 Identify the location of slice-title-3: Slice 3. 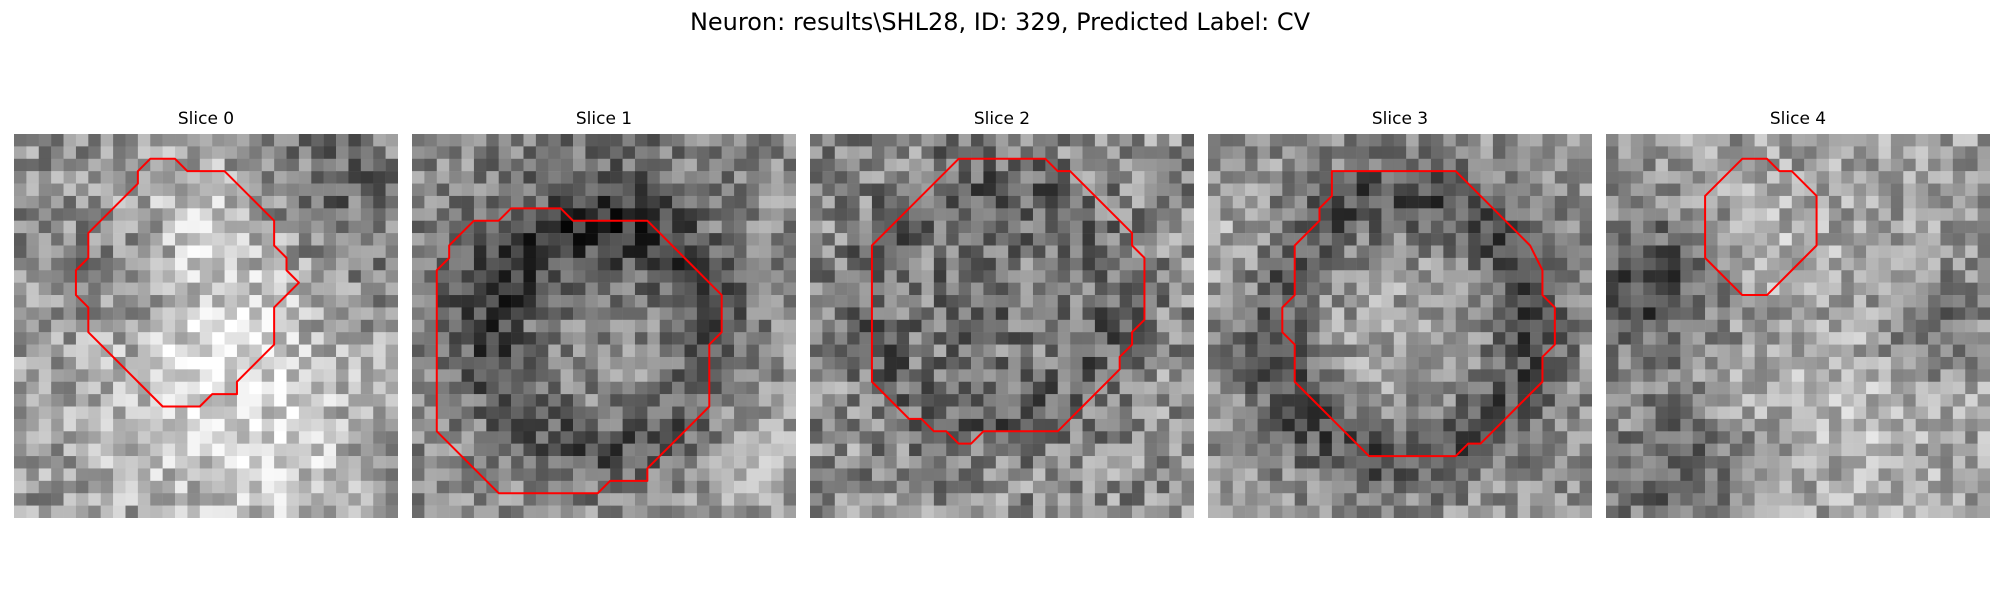
(1400, 119).